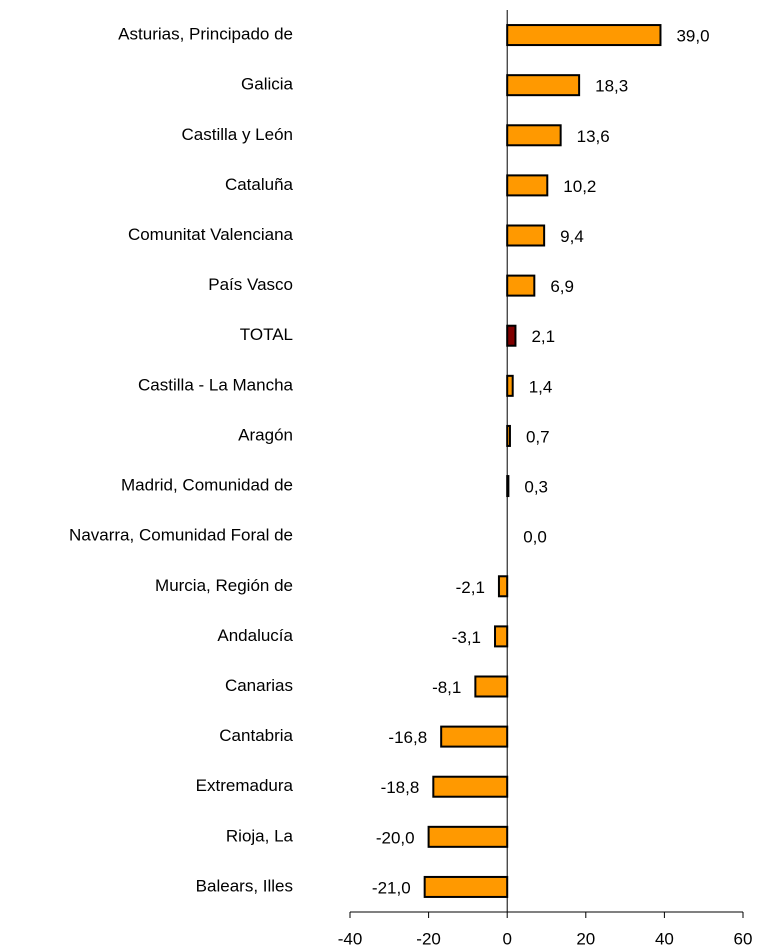  Describe the element at coordinates (237, 134) in the screenshot. I see `y-tick-label: Castilla y León` at that location.